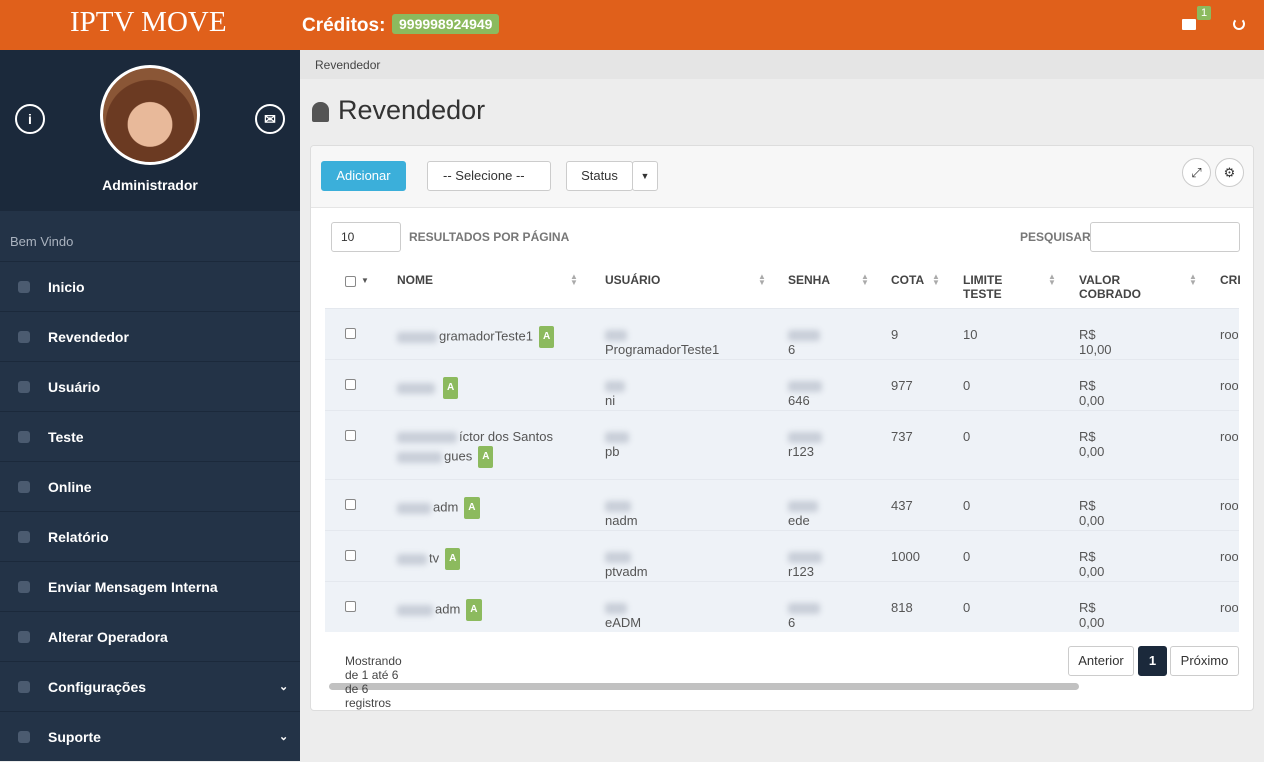  Describe the element at coordinates (344, 25) in the screenshot. I see `credits-label: Créditos:` at that location.